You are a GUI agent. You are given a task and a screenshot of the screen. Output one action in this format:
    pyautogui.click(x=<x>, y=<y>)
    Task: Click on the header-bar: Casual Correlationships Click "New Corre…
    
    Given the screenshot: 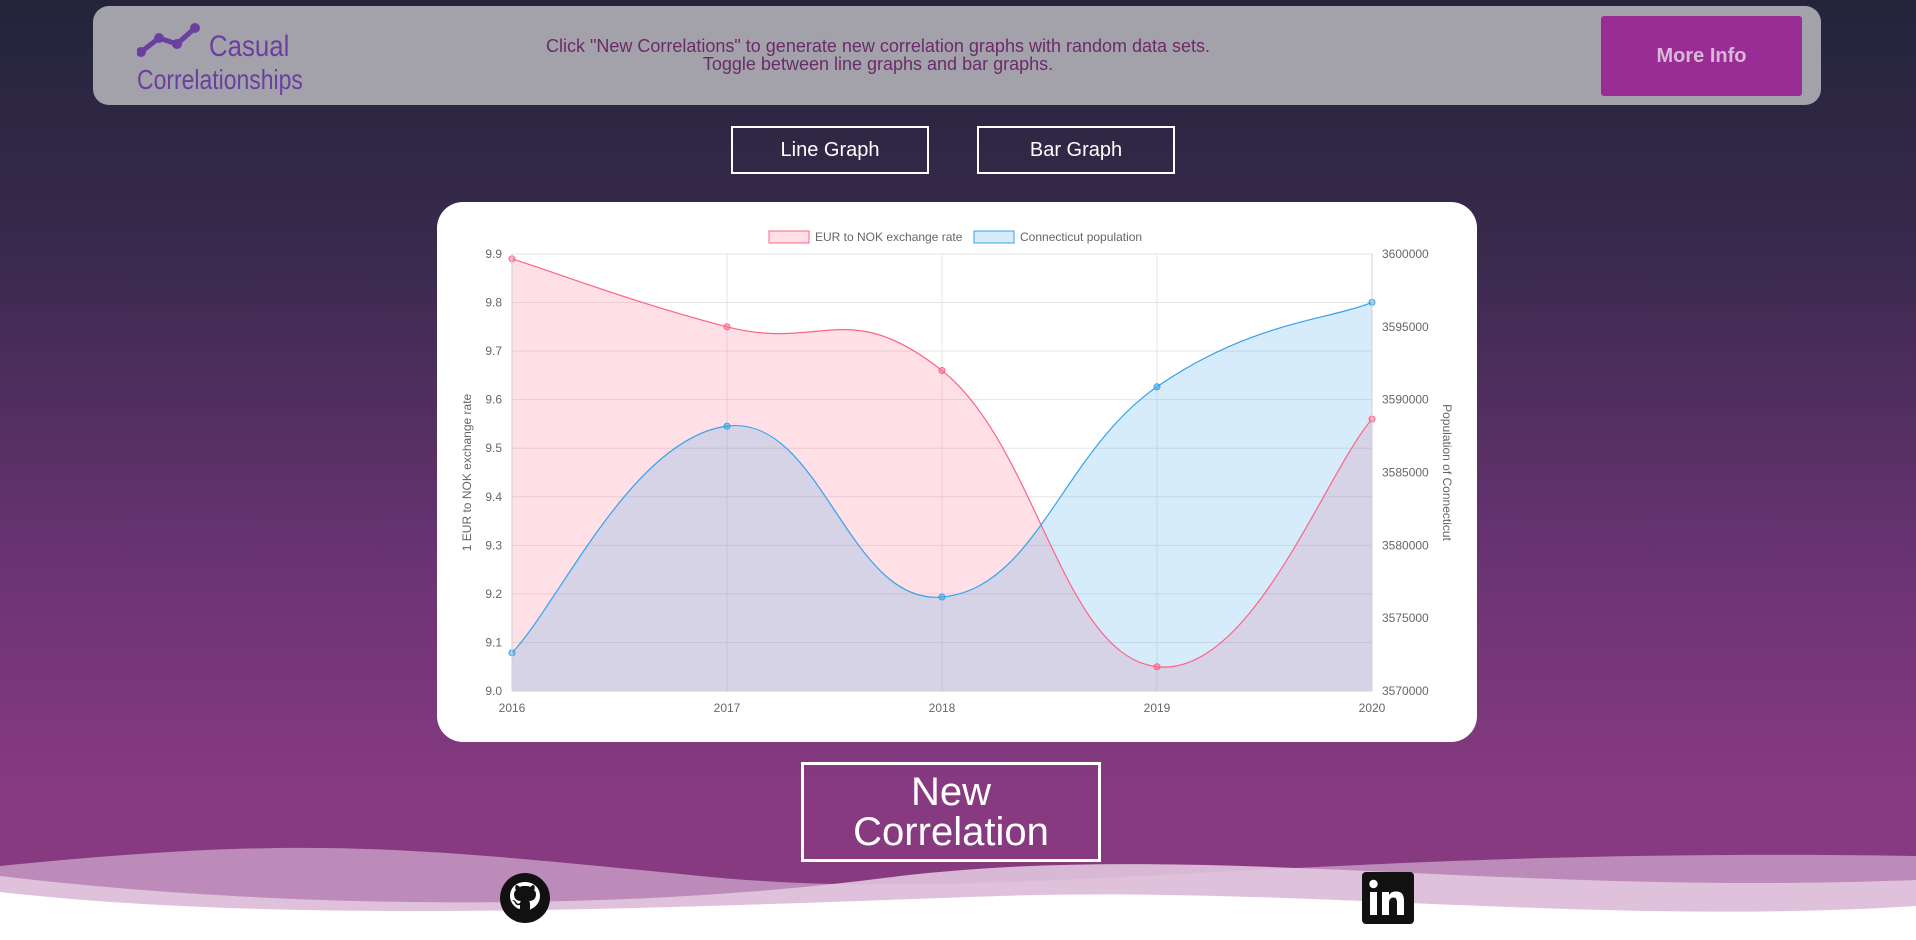 What is the action you would take?
    pyautogui.click(x=957, y=55)
    